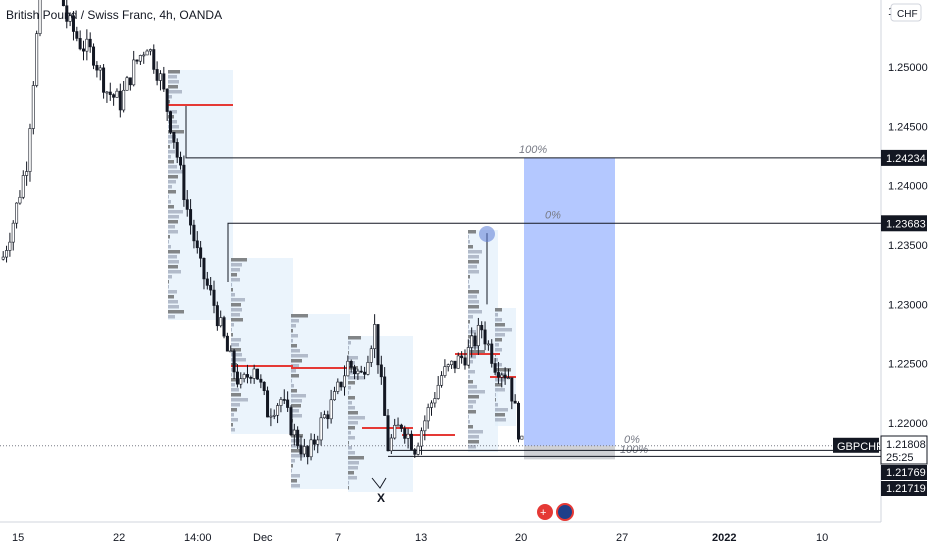 The image size is (932, 550). What do you see at coordinates (533, 131) in the screenshot?
I see `level-line-upper` at bounding box center [533, 131].